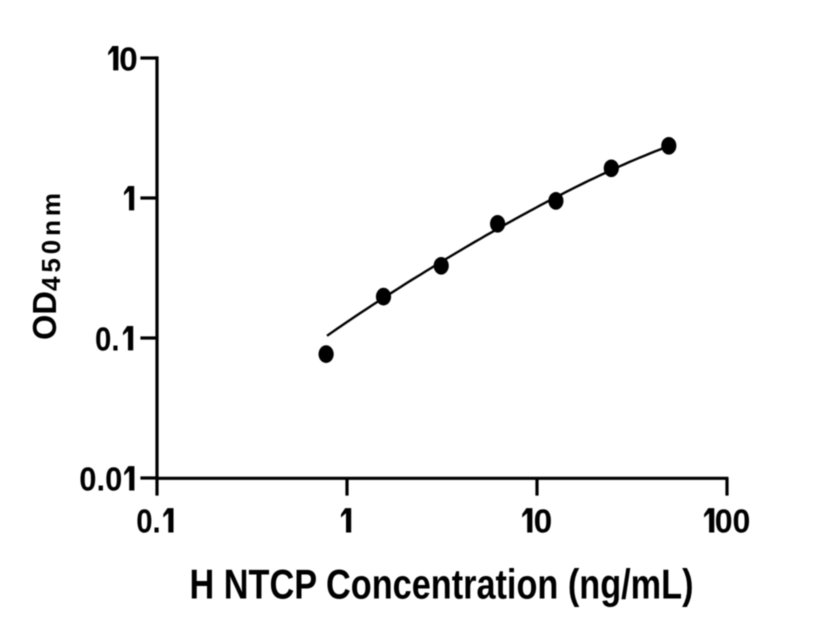  What do you see at coordinates (733, 521) in the screenshot?
I see `svg-text: 00` at bounding box center [733, 521].